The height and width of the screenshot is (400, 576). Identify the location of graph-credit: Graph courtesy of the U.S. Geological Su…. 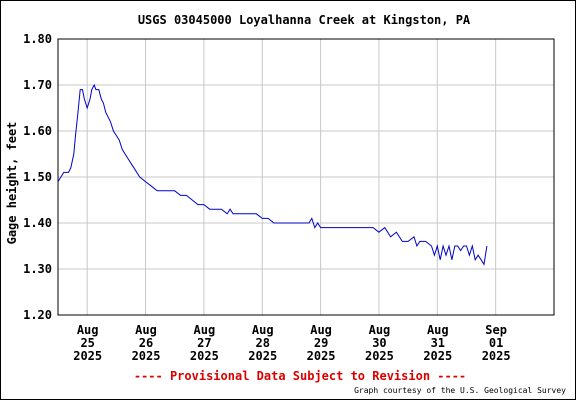
(460, 390).